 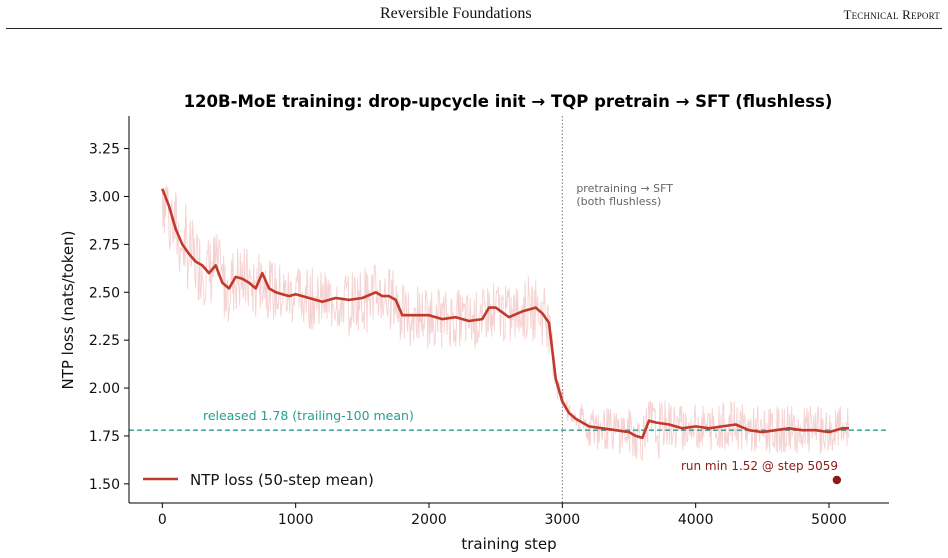 What do you see at coordinates (563, 520) in the screenshot?
I see `x-tick-label: 3000` at bounding box center [563, 520].